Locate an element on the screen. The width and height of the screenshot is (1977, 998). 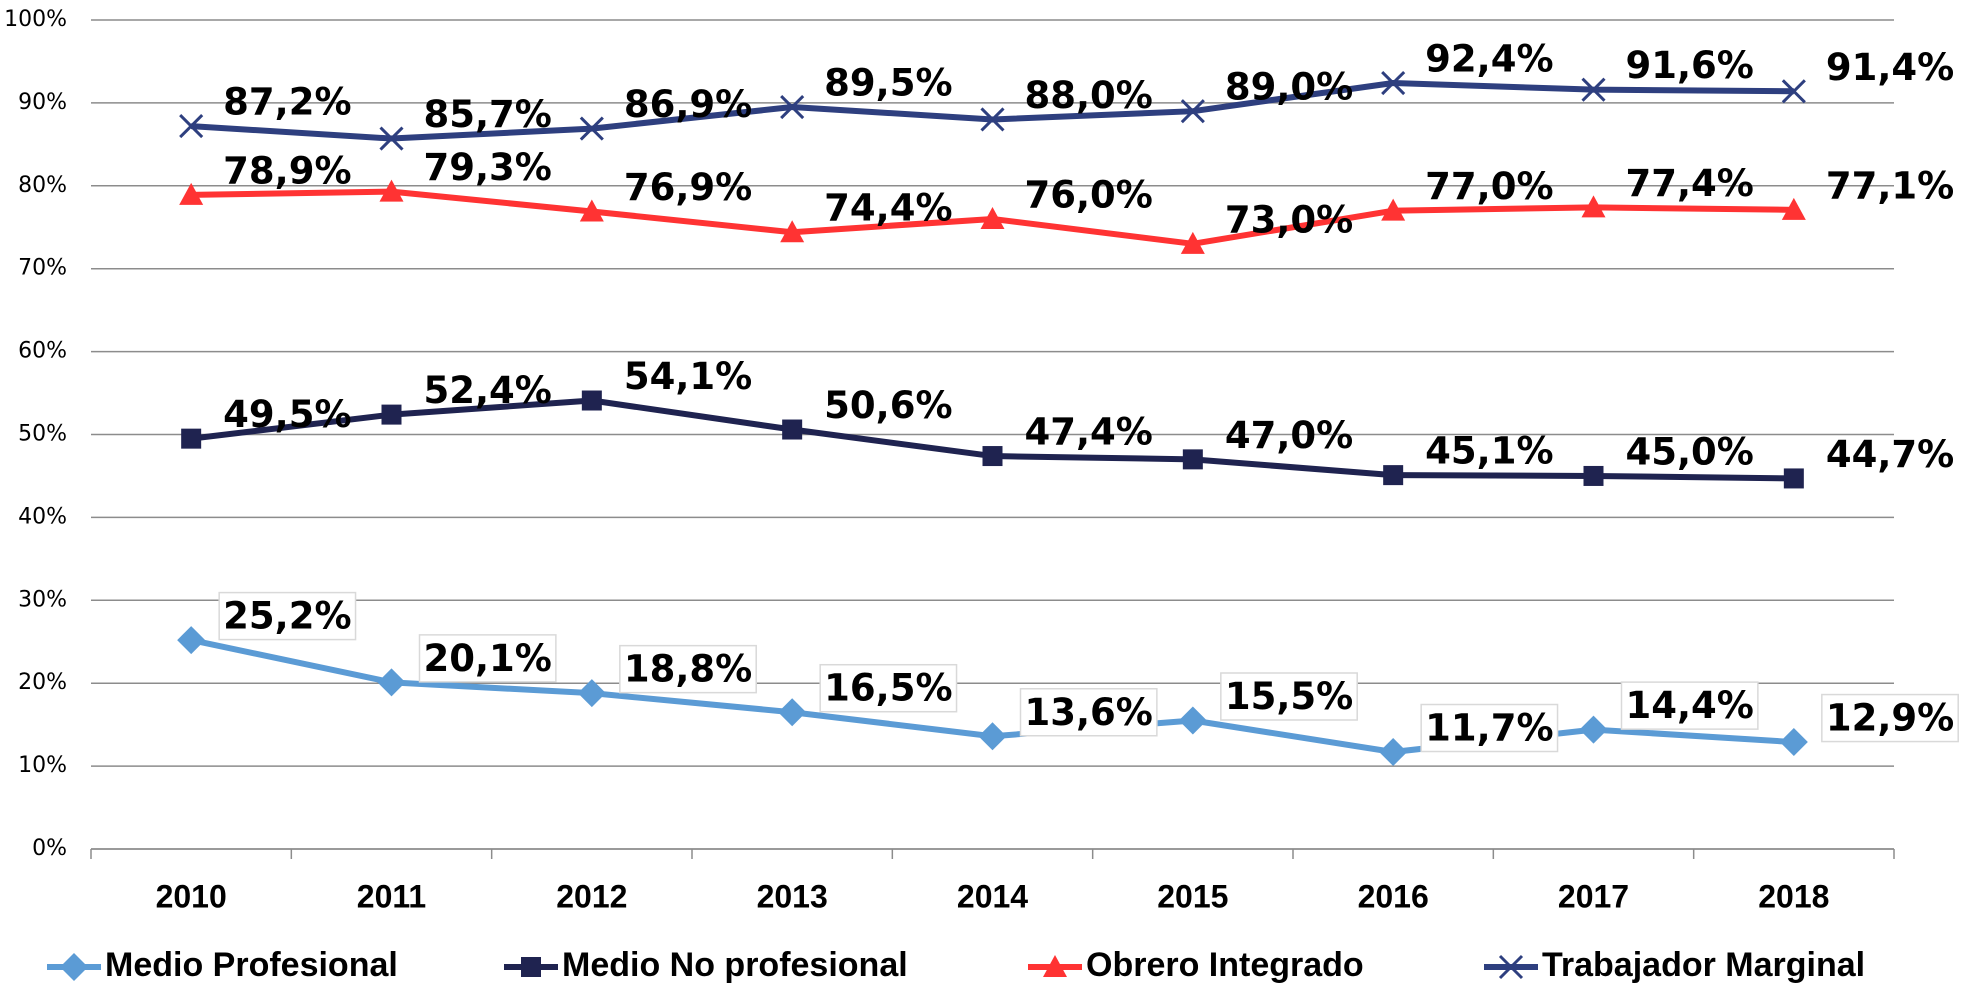
y-tick-label: 100% is located at coordinates (35, 19).